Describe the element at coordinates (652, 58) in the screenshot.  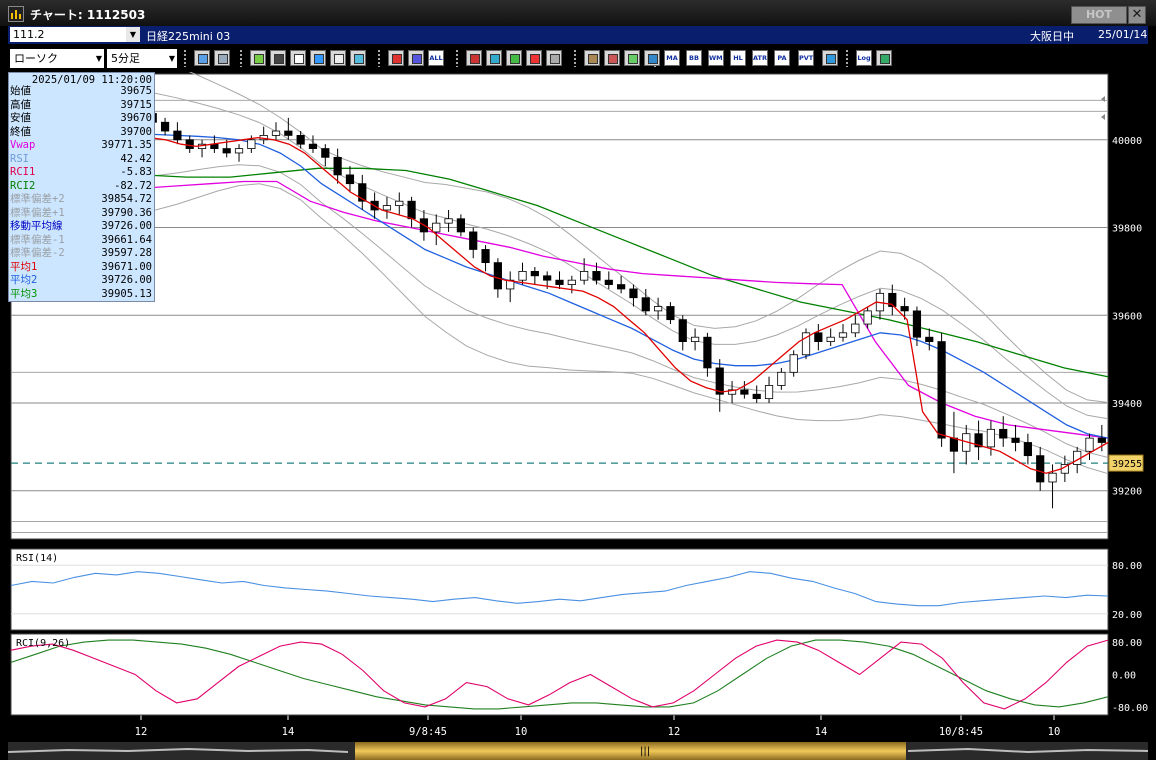
I see `volume-icon` at that location.